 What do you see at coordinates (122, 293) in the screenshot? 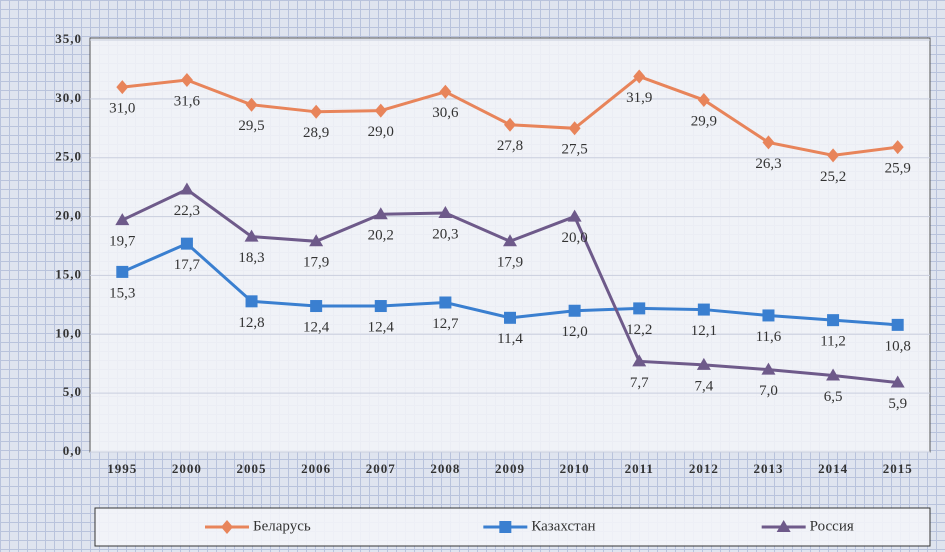
I see `data-label: 15,3` at bounding box center [122, 293].